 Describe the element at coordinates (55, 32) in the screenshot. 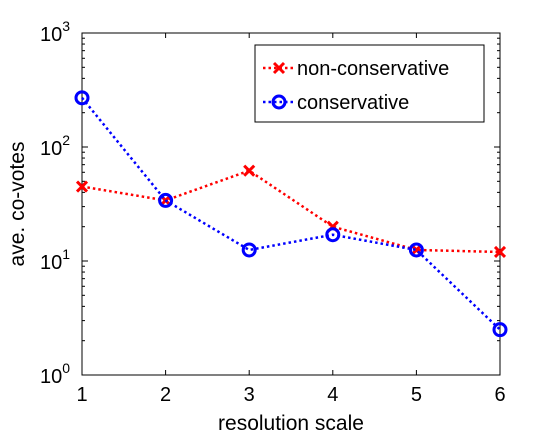

I see `y-tick-label: 10³` at that location.